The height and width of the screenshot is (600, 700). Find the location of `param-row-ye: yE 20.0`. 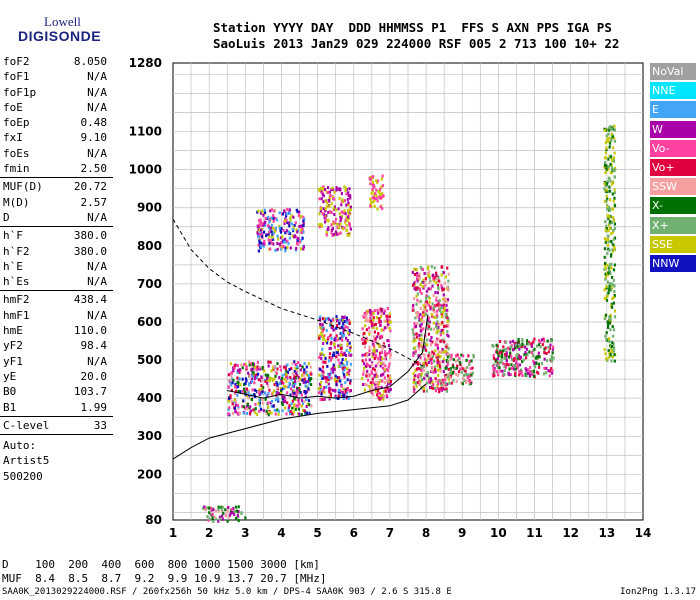

param-row-ye: yE 20.0 is located at coordinates (56, 376).